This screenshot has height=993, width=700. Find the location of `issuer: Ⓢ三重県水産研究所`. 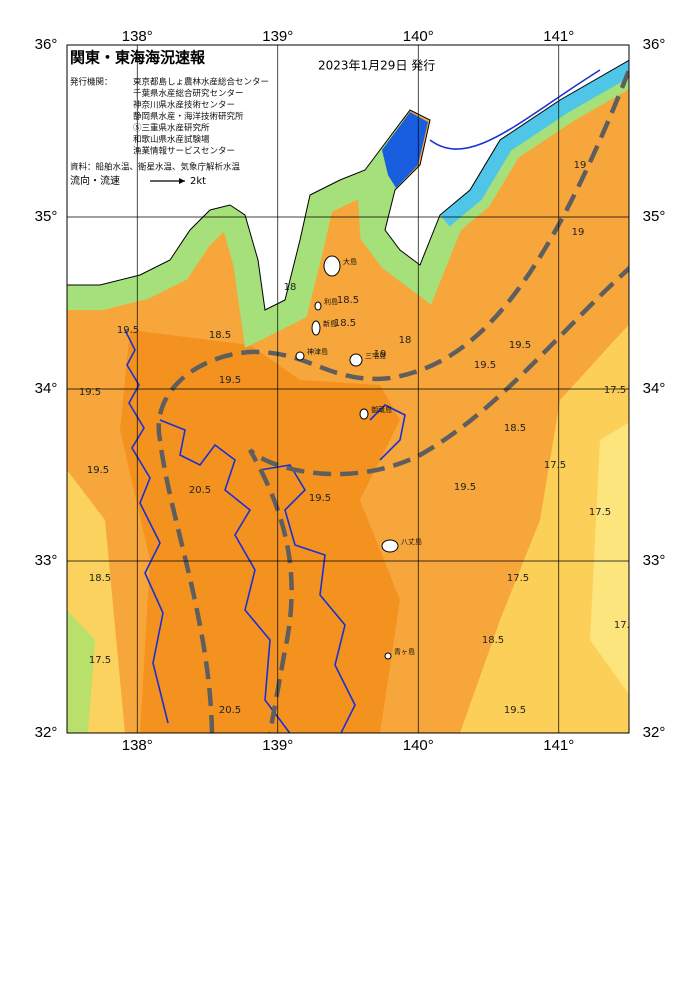

issuer: Ⓢ三重県水産研究所 is located at coordinates (171, 128).